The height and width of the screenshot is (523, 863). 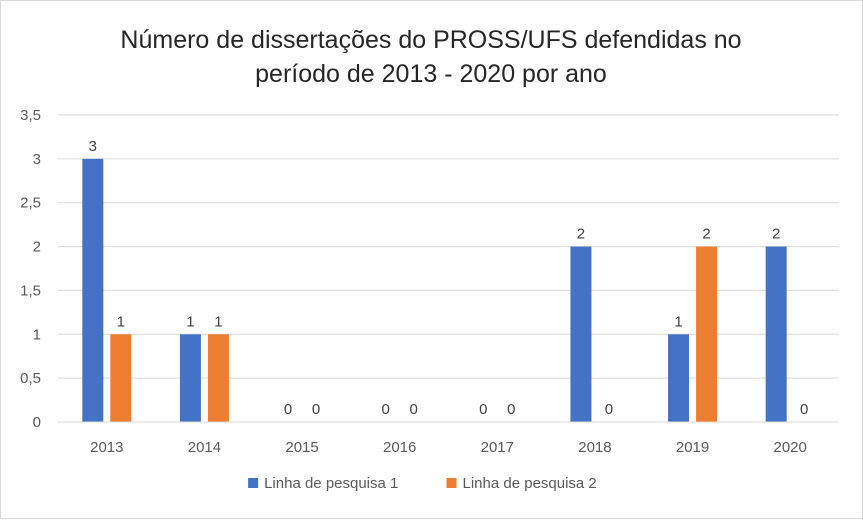 I want to click on y-tick-label: 3, so click(x=37, y=159).